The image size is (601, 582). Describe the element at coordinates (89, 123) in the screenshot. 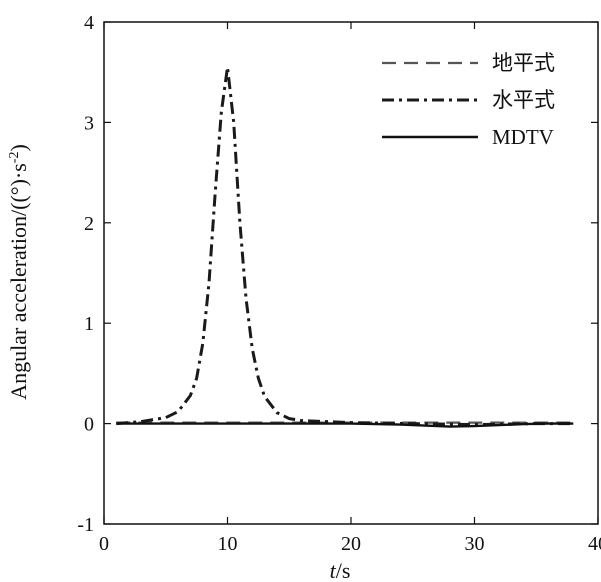

I see `y-tick-label: 3` at that location.